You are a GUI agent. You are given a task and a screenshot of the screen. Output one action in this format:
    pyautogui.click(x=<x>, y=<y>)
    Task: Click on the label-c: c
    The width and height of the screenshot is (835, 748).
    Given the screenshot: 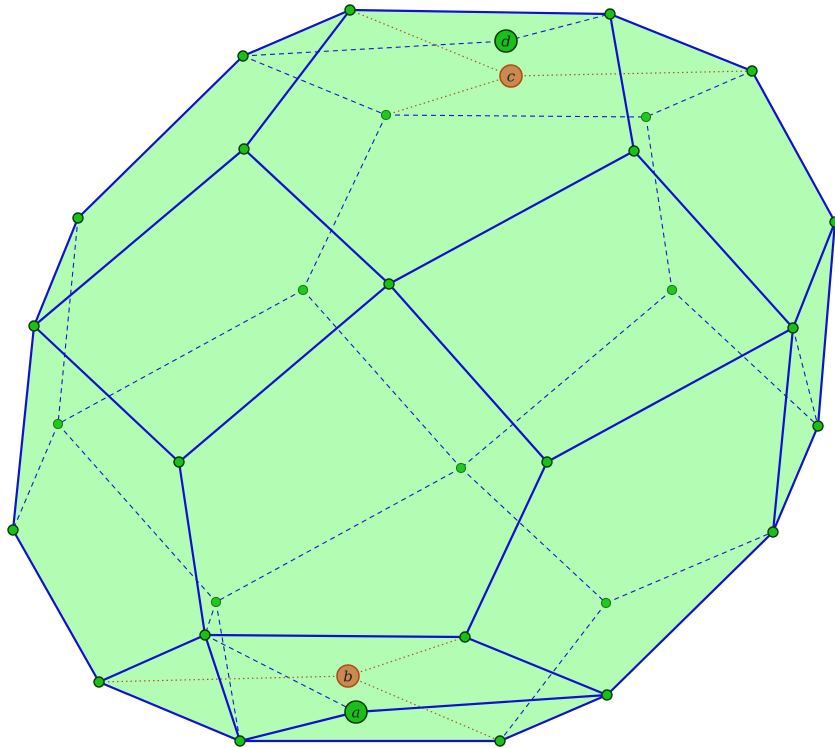 What is the action you would take?
    pyautogui.click(x=511, y=77)
    